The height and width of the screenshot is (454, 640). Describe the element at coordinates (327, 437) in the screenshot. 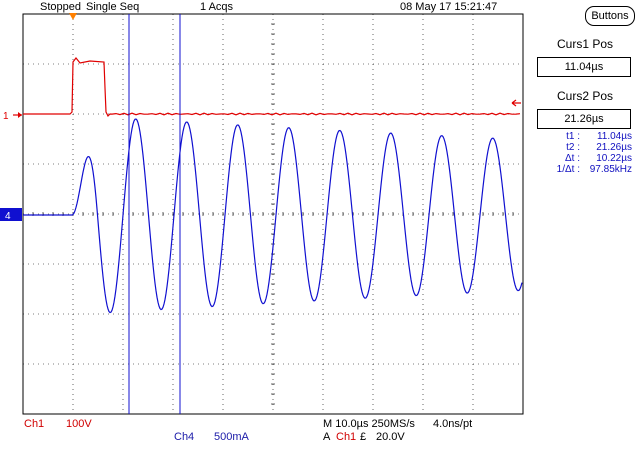

I see `trigger-prefix: A` at that location.